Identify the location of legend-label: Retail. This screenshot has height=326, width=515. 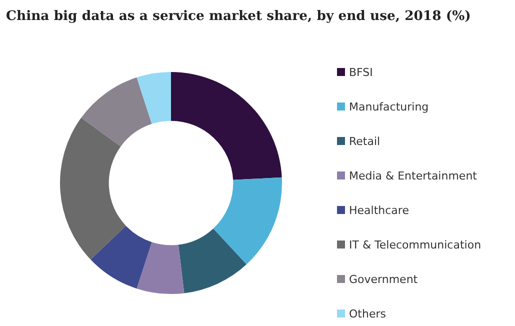
(364, 141).